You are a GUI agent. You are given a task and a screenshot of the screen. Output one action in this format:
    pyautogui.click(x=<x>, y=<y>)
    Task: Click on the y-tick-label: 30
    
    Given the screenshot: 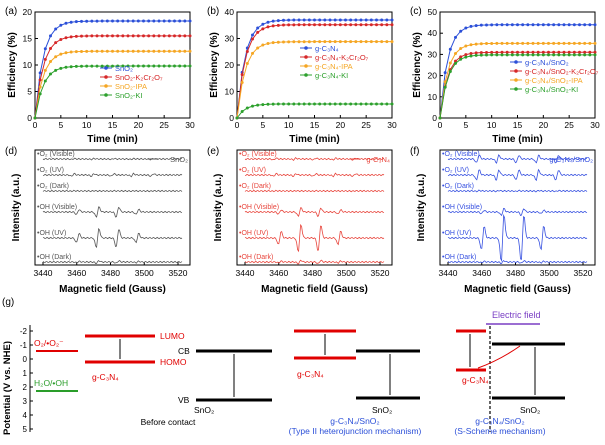 What is the action you would take?
    pyautogui.click(x=230, y=39)
    